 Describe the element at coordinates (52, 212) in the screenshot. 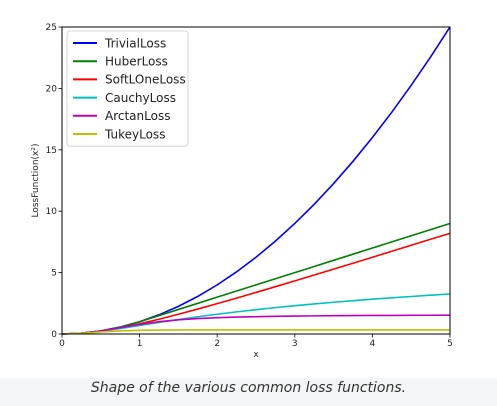

I see `y-tick-label: 10` at that location.